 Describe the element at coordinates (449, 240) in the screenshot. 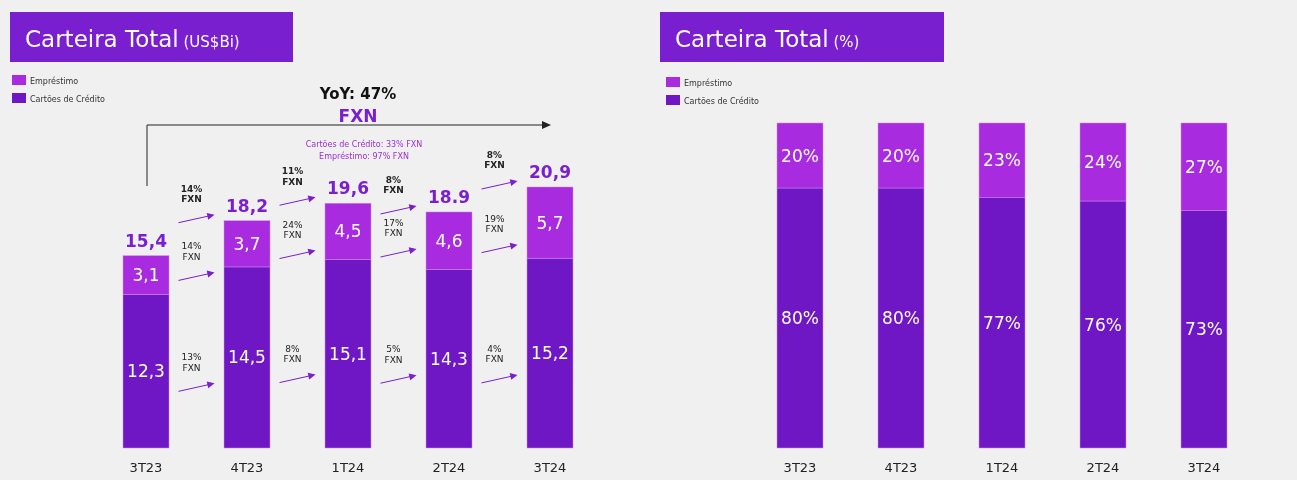

I see `data-label: 4,6` at that location.